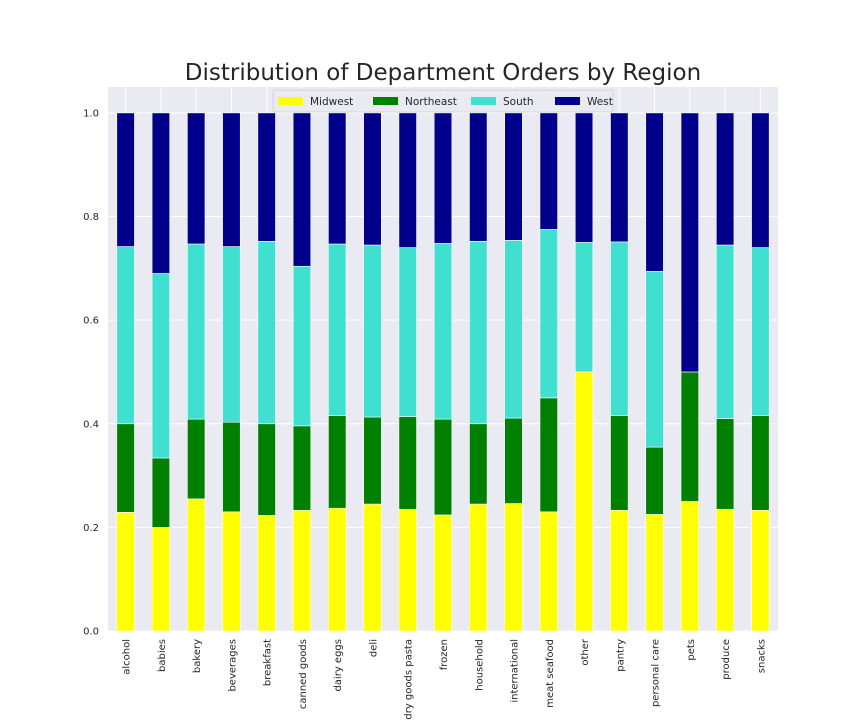 The height and width of the screenshot is (720, 864). I want to click on x-tick-label: alcohol, so click(127, 657).